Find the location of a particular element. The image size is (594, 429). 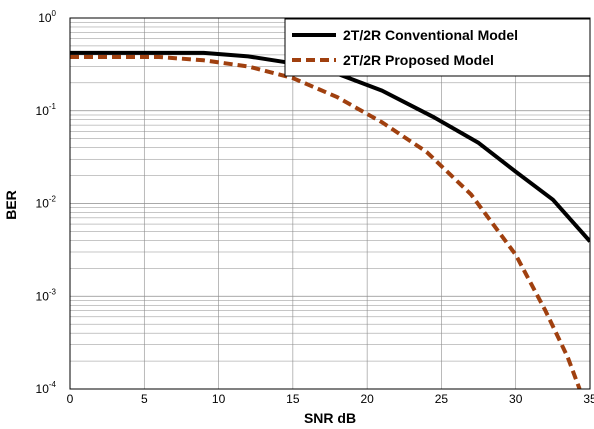

x-tick-label: 10 is located at coordinates (219, 399).